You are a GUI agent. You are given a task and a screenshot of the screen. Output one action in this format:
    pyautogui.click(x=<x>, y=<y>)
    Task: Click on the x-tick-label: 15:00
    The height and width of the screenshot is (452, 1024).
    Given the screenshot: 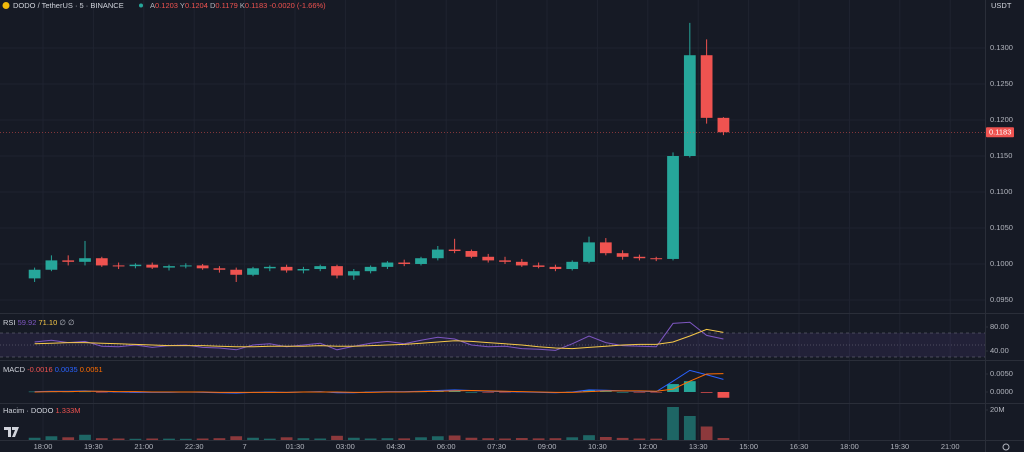 What is the action you would take?
    pyautogui.click(x=748, y=446)
    